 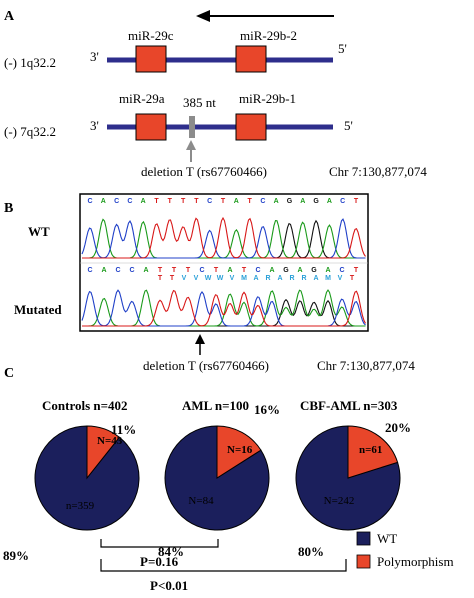 What do you see at coordinates (267, 409) in the screenshot?
I see `pie-1-poly-percent: 16%` at bounding box center [267, 409].